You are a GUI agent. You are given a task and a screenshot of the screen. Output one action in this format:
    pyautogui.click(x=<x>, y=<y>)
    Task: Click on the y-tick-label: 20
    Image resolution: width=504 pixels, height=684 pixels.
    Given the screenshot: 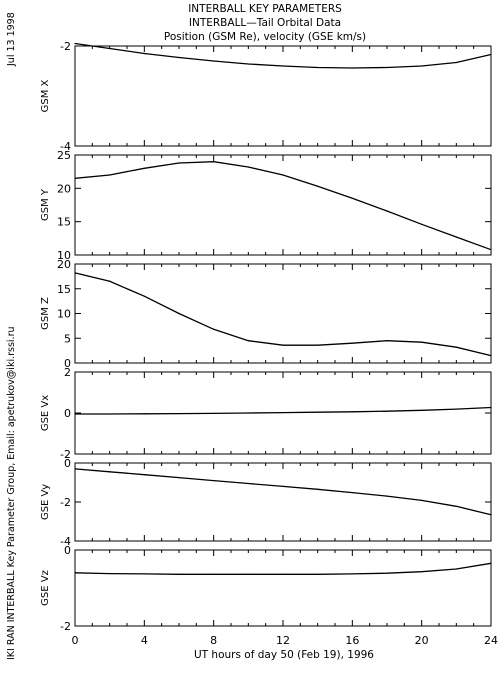 What is the action you would take?
    pyautogui.click(x=64, y=188)
    